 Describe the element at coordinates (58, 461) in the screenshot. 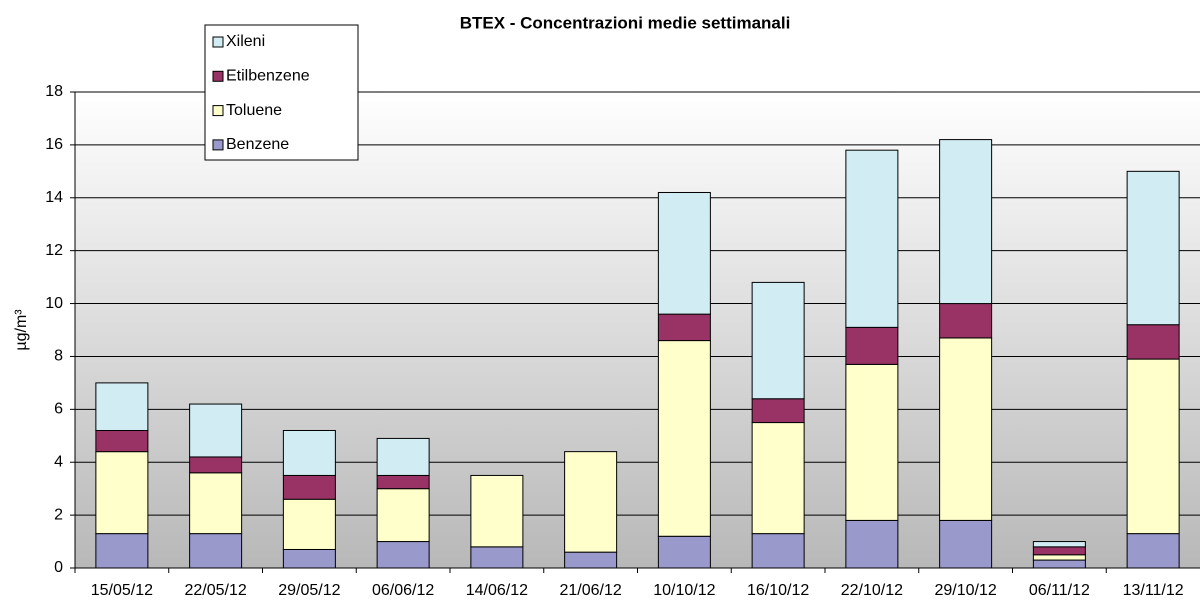

I see `y-tick-label: 4` at that location.